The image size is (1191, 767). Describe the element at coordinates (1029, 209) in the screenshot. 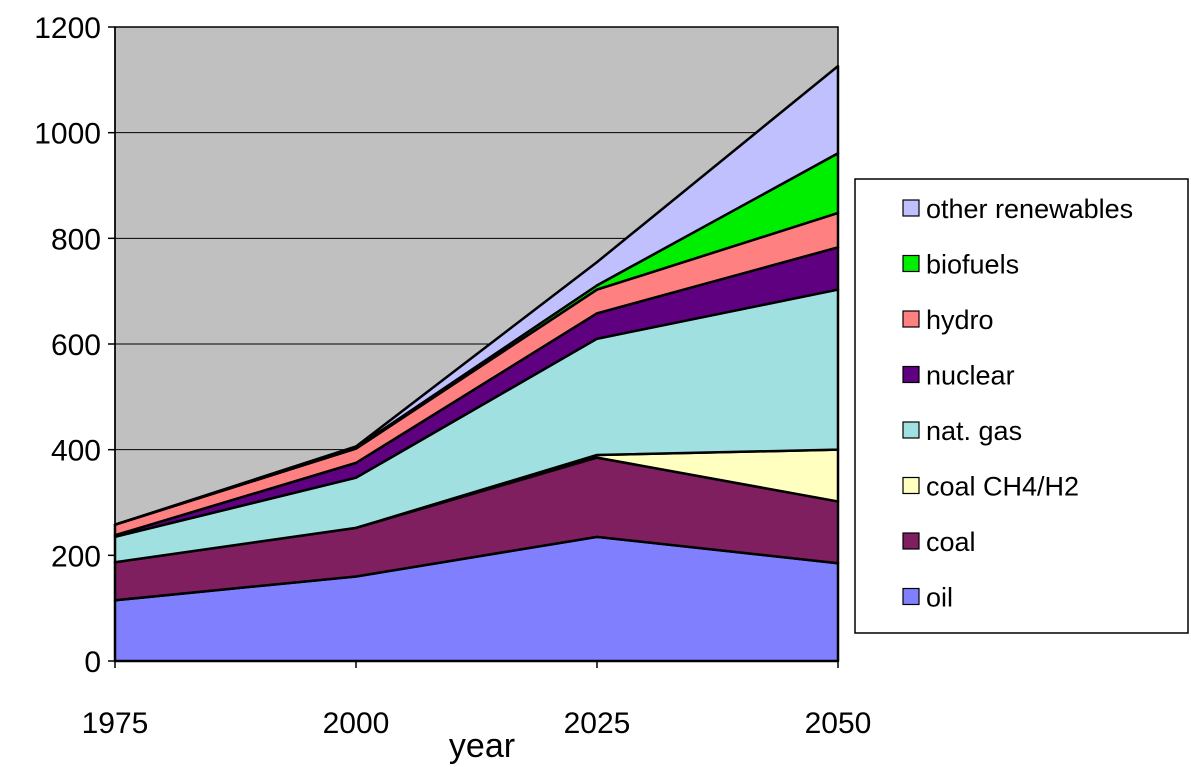

I see `legend-label-other-renewables: other renewables` at that location.